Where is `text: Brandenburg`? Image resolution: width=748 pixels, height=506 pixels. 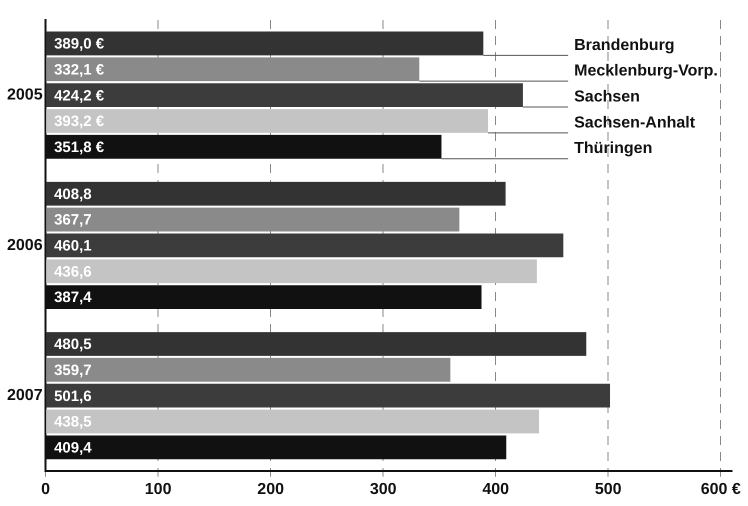 text: Brandenburg is located at coordinates (624, 45).